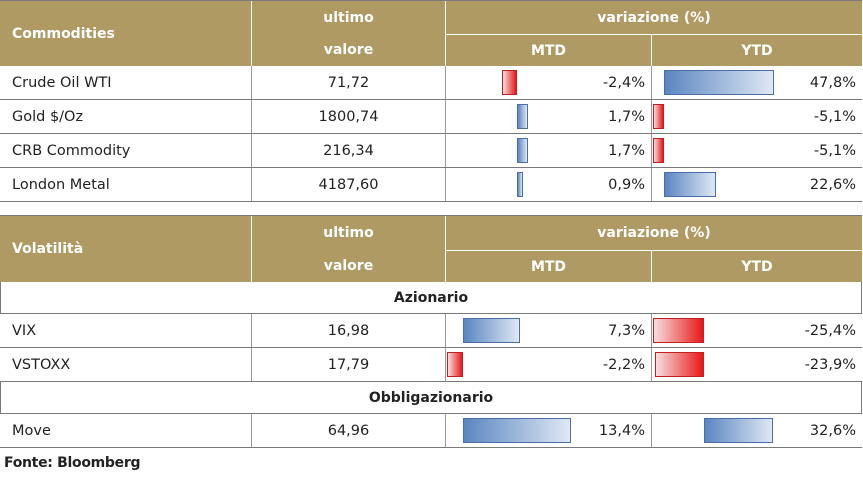  What do you see at coordinates (832, 430) in the screenshot?
I see `ytd-value: 32,6%` at bounding box center [832, 430].